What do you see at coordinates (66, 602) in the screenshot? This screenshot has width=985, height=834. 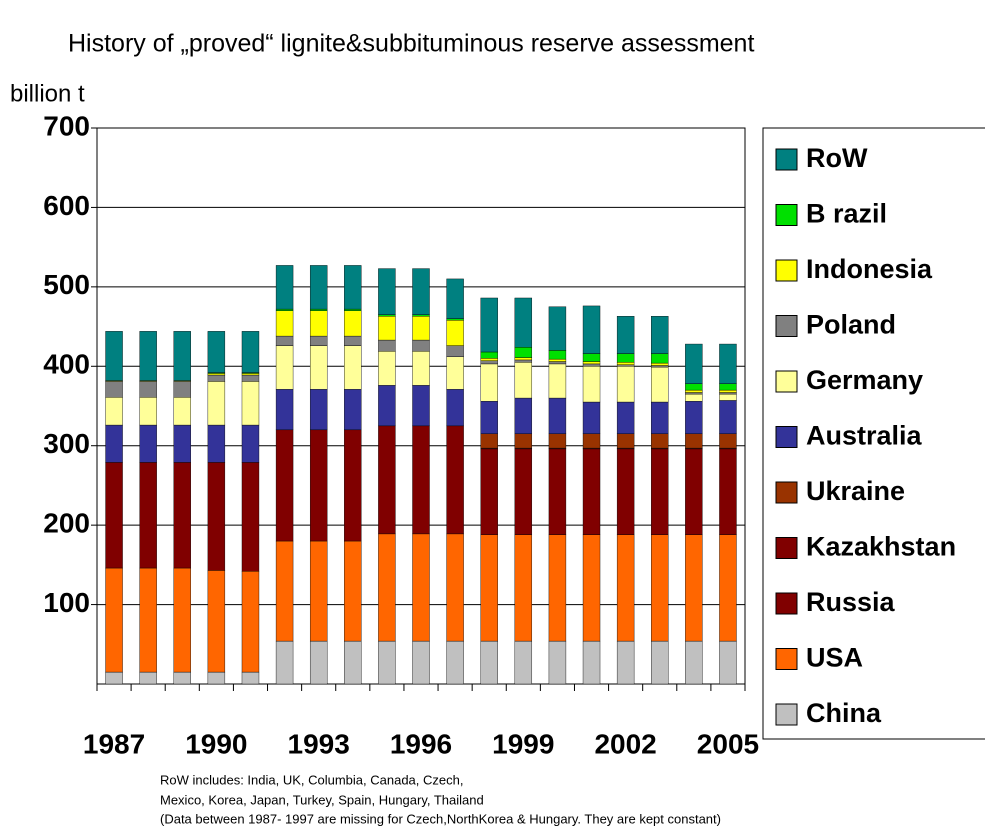 I see `y-tick-label: 100` at bounding box center [66, 602].